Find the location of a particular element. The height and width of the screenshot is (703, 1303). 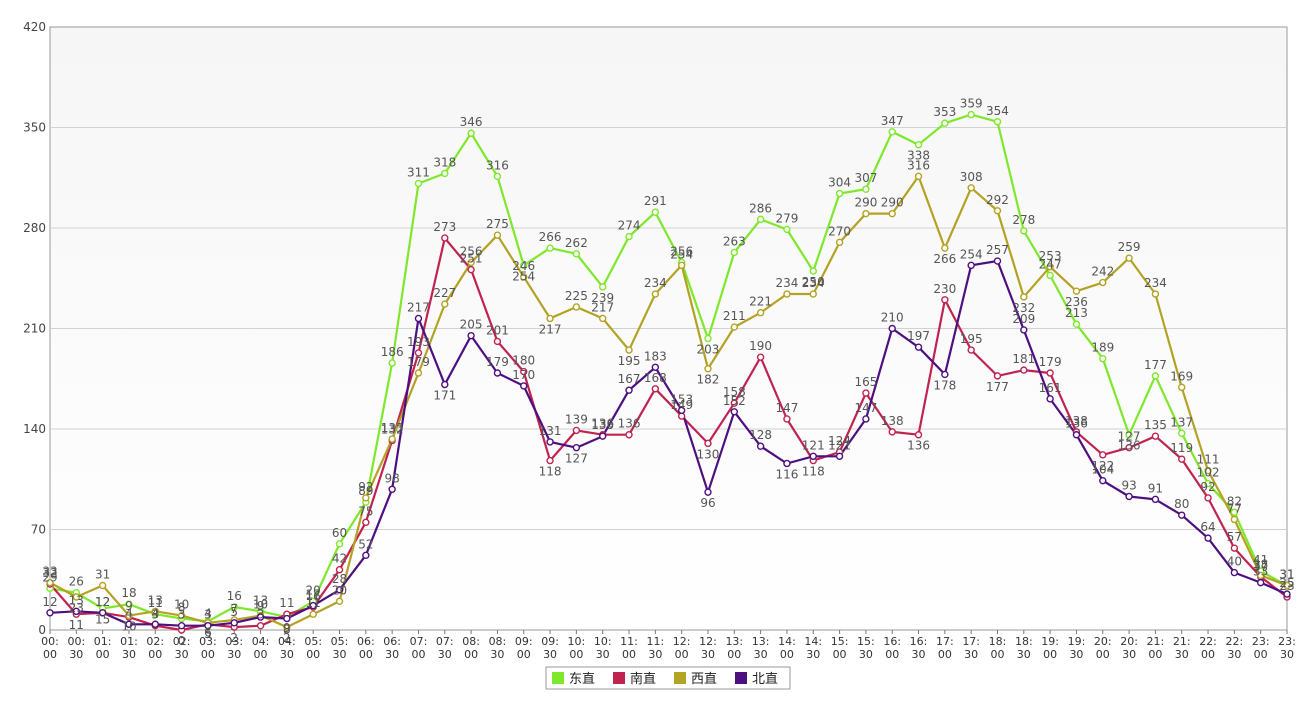

x-tick-label-hour: 02: is located at coordinates (155, 641).